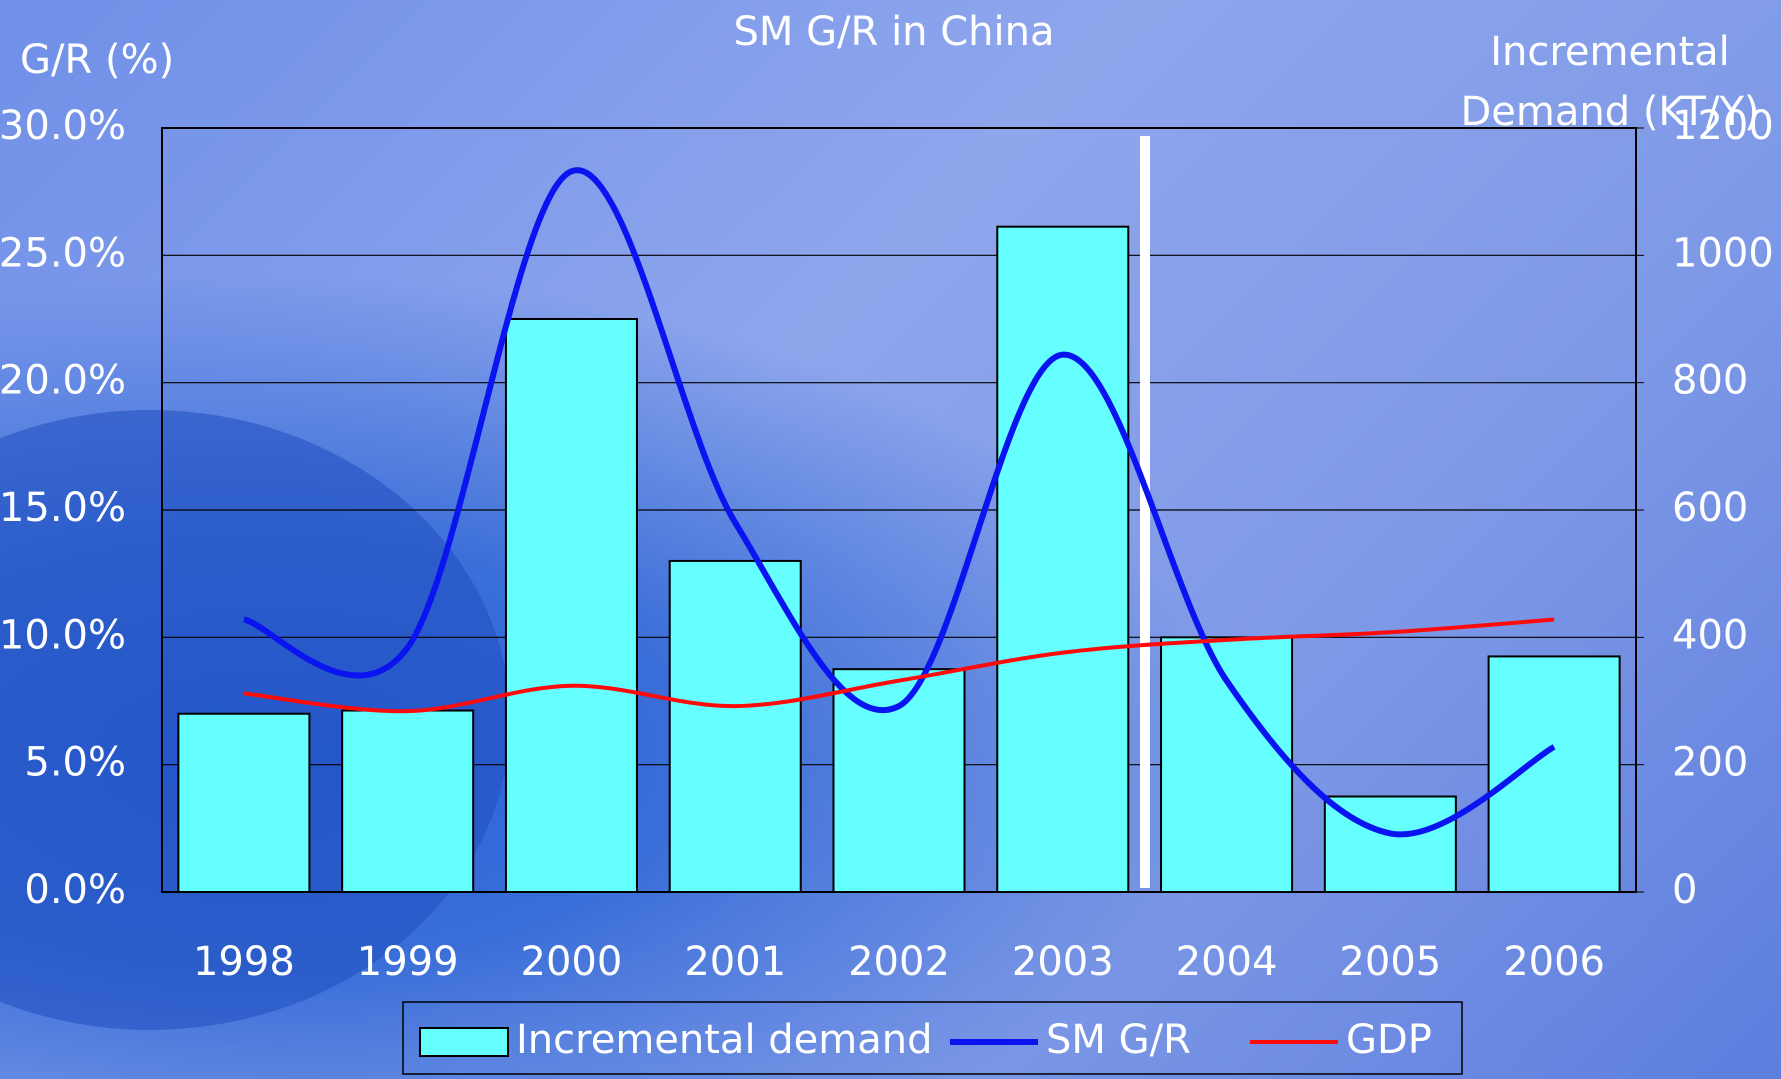 Image resolution: width=1781 pixels, height=1079 pixels. I want to click on legend-box, so click(932, 1038).